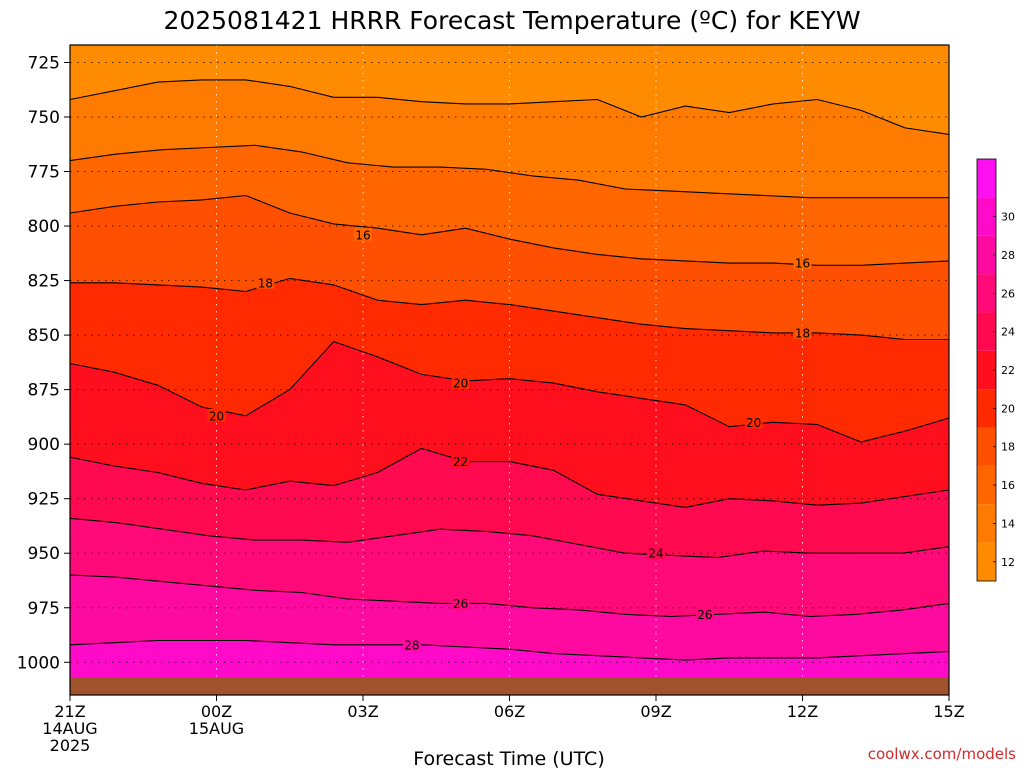 The width and height of the screenshot is (1024, 768). I want to click on y-tick-label-725: 725, so click(44, 63).